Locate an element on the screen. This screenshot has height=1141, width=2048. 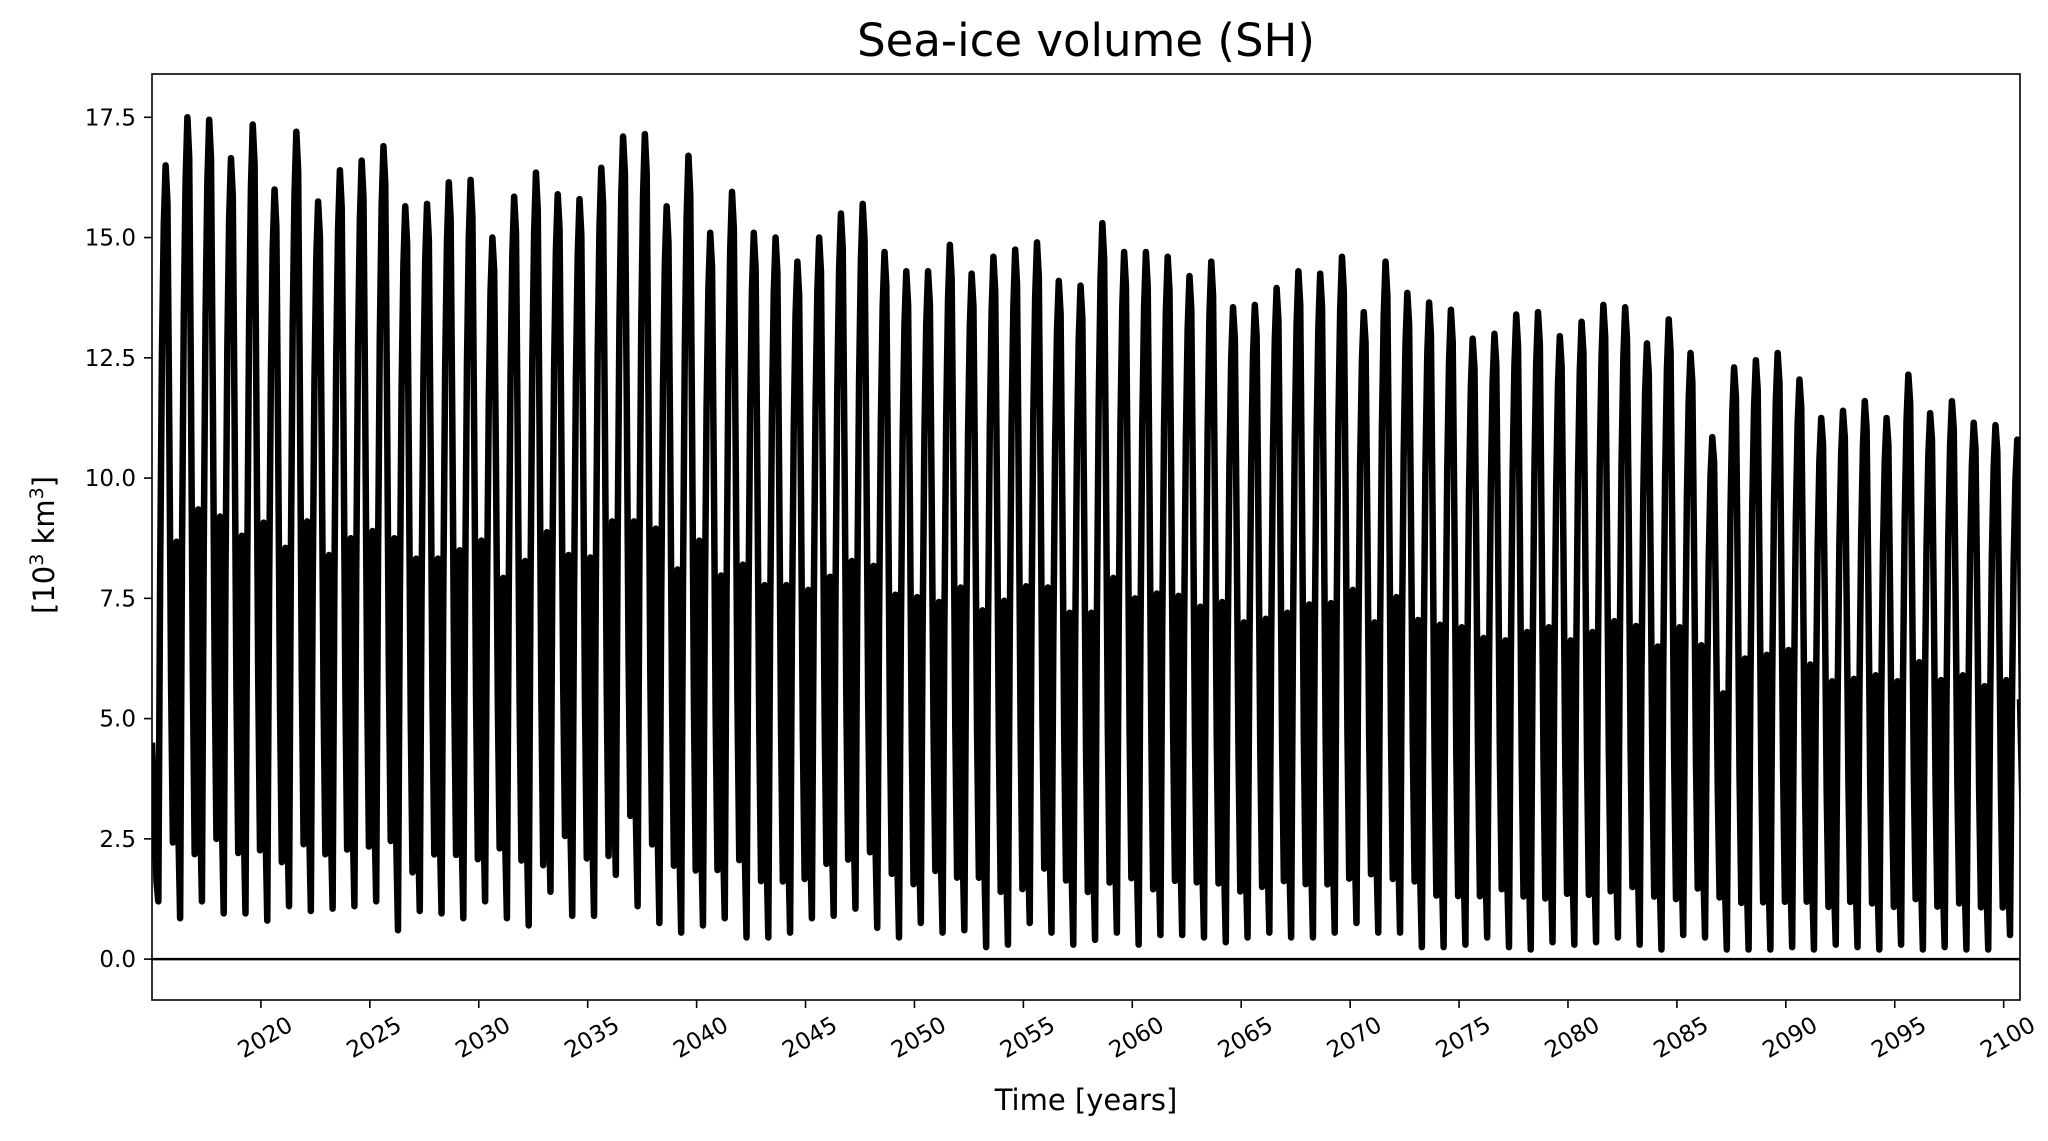
y-axis: 0.0 2.5 5.0 7.5 10.0 12.5 15.0 17.5 is located at coordinates (118, 539).